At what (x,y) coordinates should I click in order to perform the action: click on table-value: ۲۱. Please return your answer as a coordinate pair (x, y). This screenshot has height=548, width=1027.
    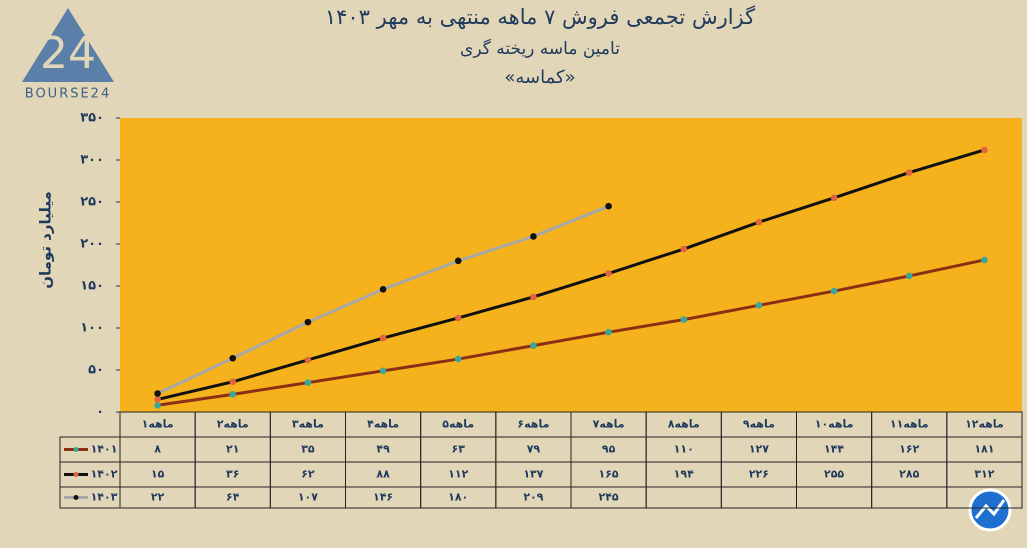
    Looking at the image, I should click on (232, 449).